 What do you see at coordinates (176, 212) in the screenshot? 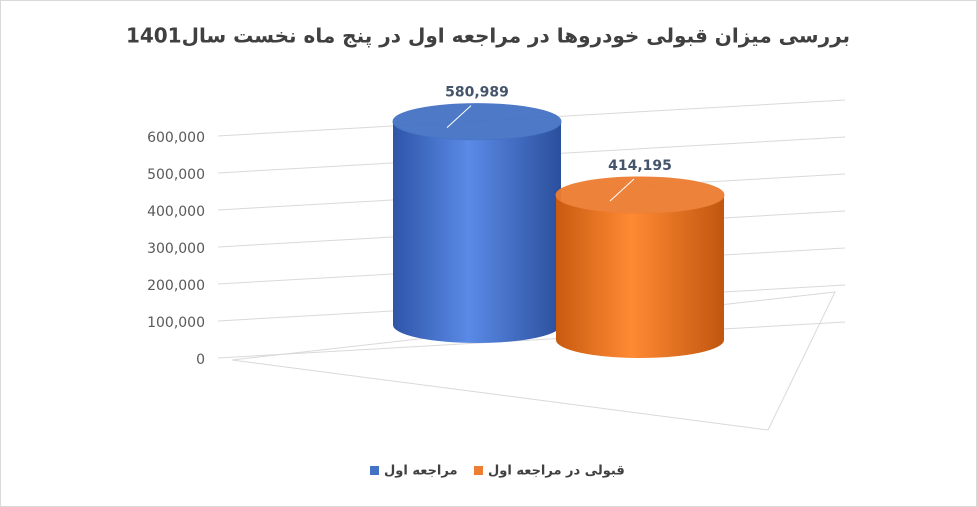
I see `y-tick-label: 400,000` at bounding box center [176, 212].